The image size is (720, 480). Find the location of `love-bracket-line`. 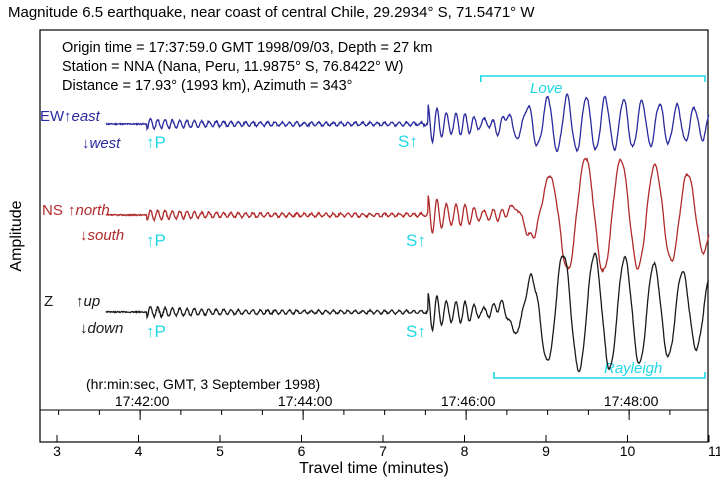

love-bracket-line is located at coordinates (593, 78).